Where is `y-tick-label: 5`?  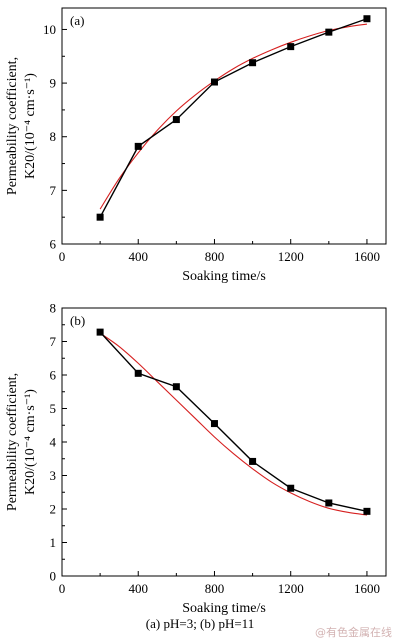 y-tick-label: 5 is located at coordinates (53, 408).